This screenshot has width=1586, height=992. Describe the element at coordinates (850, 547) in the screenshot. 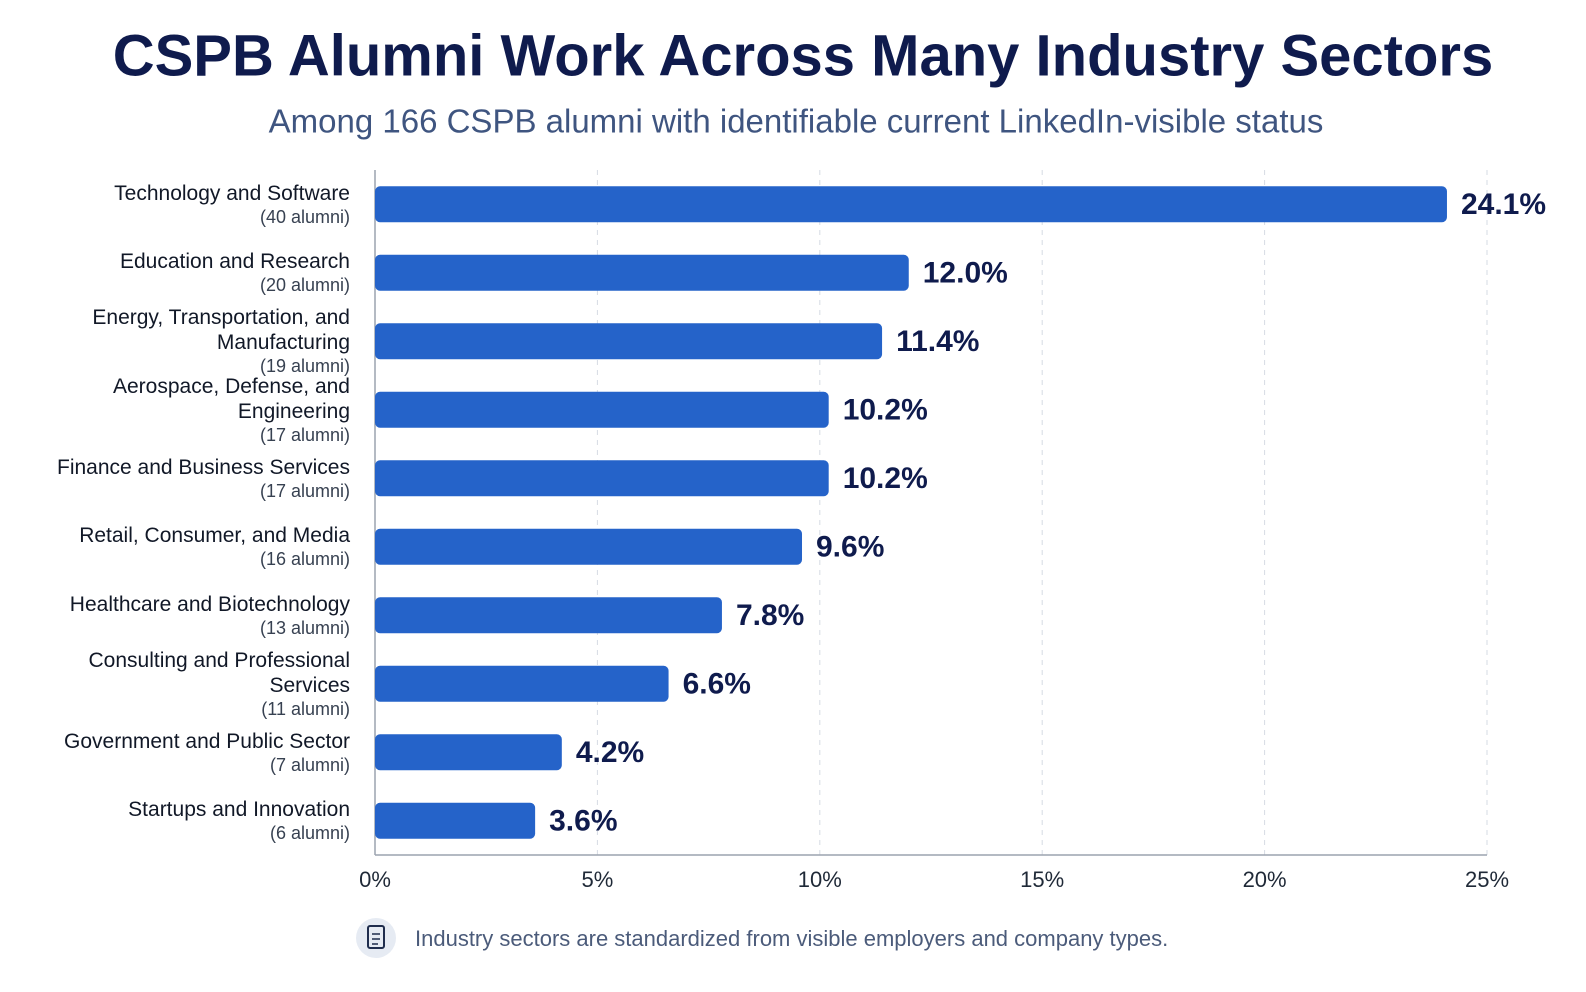

I see `value-label: 9.6%` at that location.